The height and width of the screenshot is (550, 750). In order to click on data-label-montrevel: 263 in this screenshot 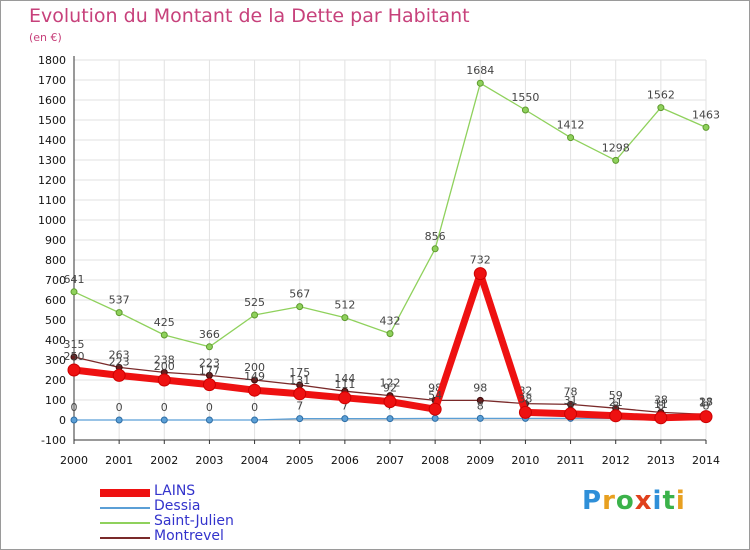, I will do `click(119, 354)`.